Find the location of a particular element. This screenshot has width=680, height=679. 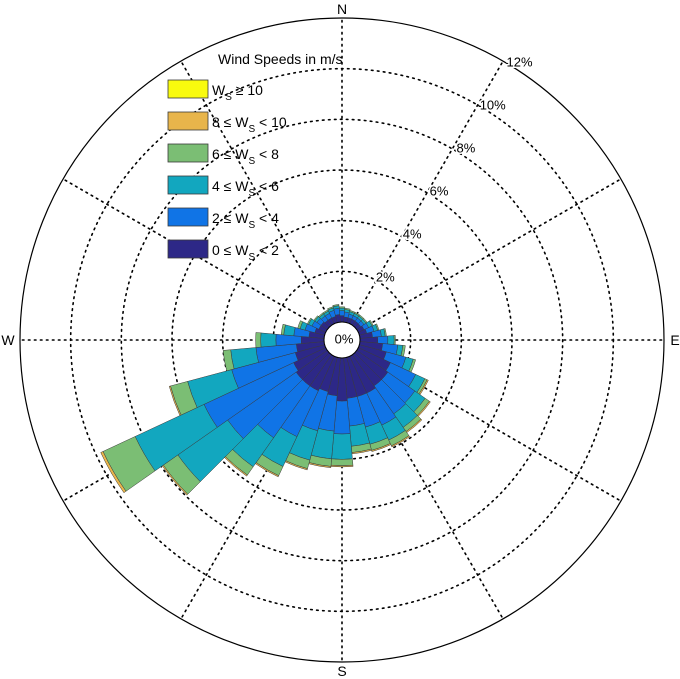

ring-label-8: 8% is located at coordinates (465, 148).